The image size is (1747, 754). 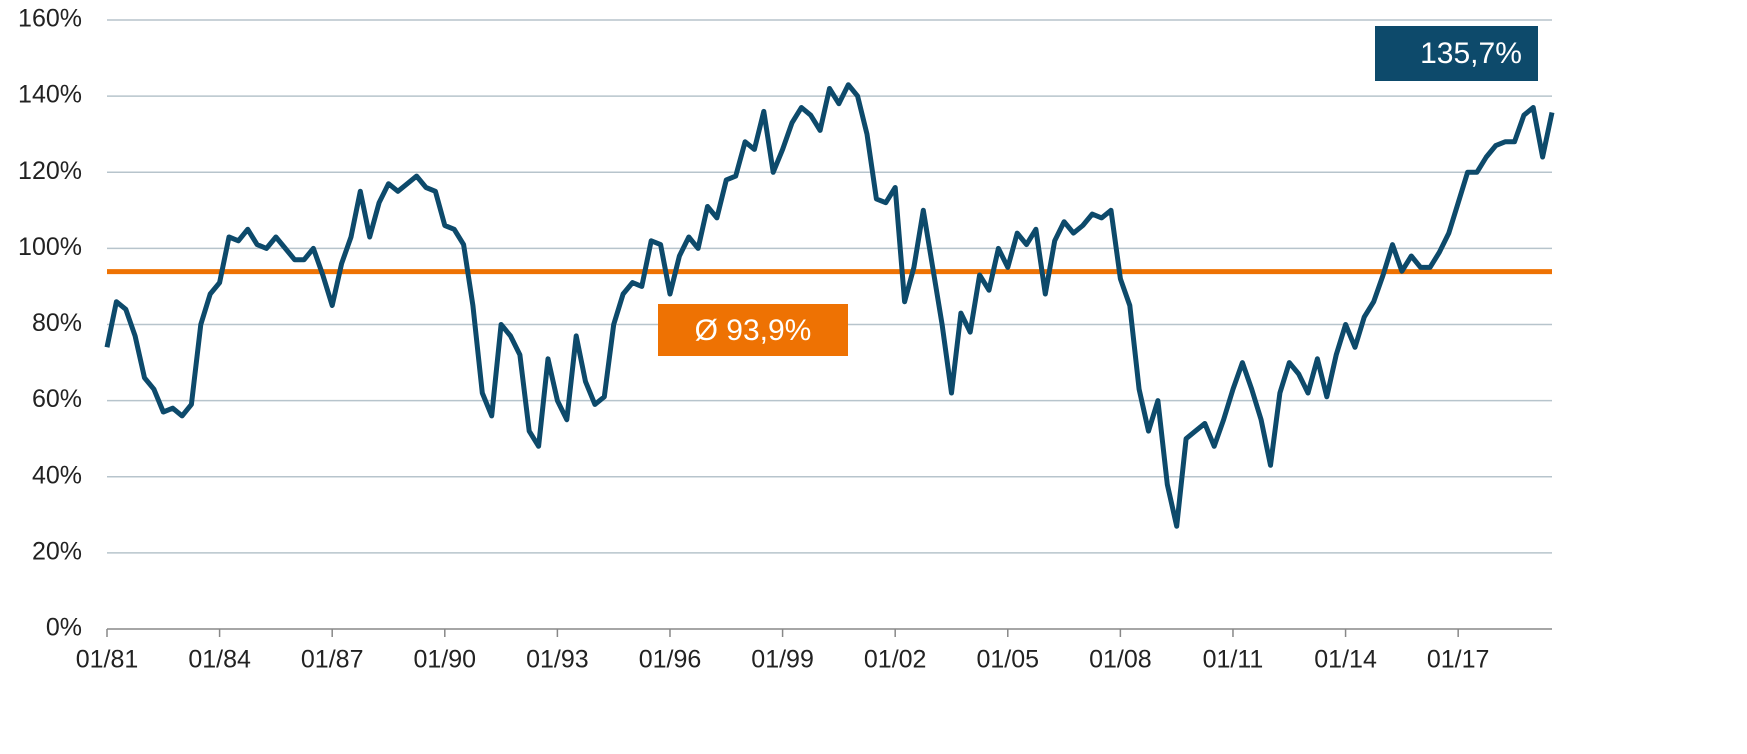 What do you see at coordinates (50, 19) in the screenshot?
I see `y-tick-label: 160%` at bounding box center [50, 19].